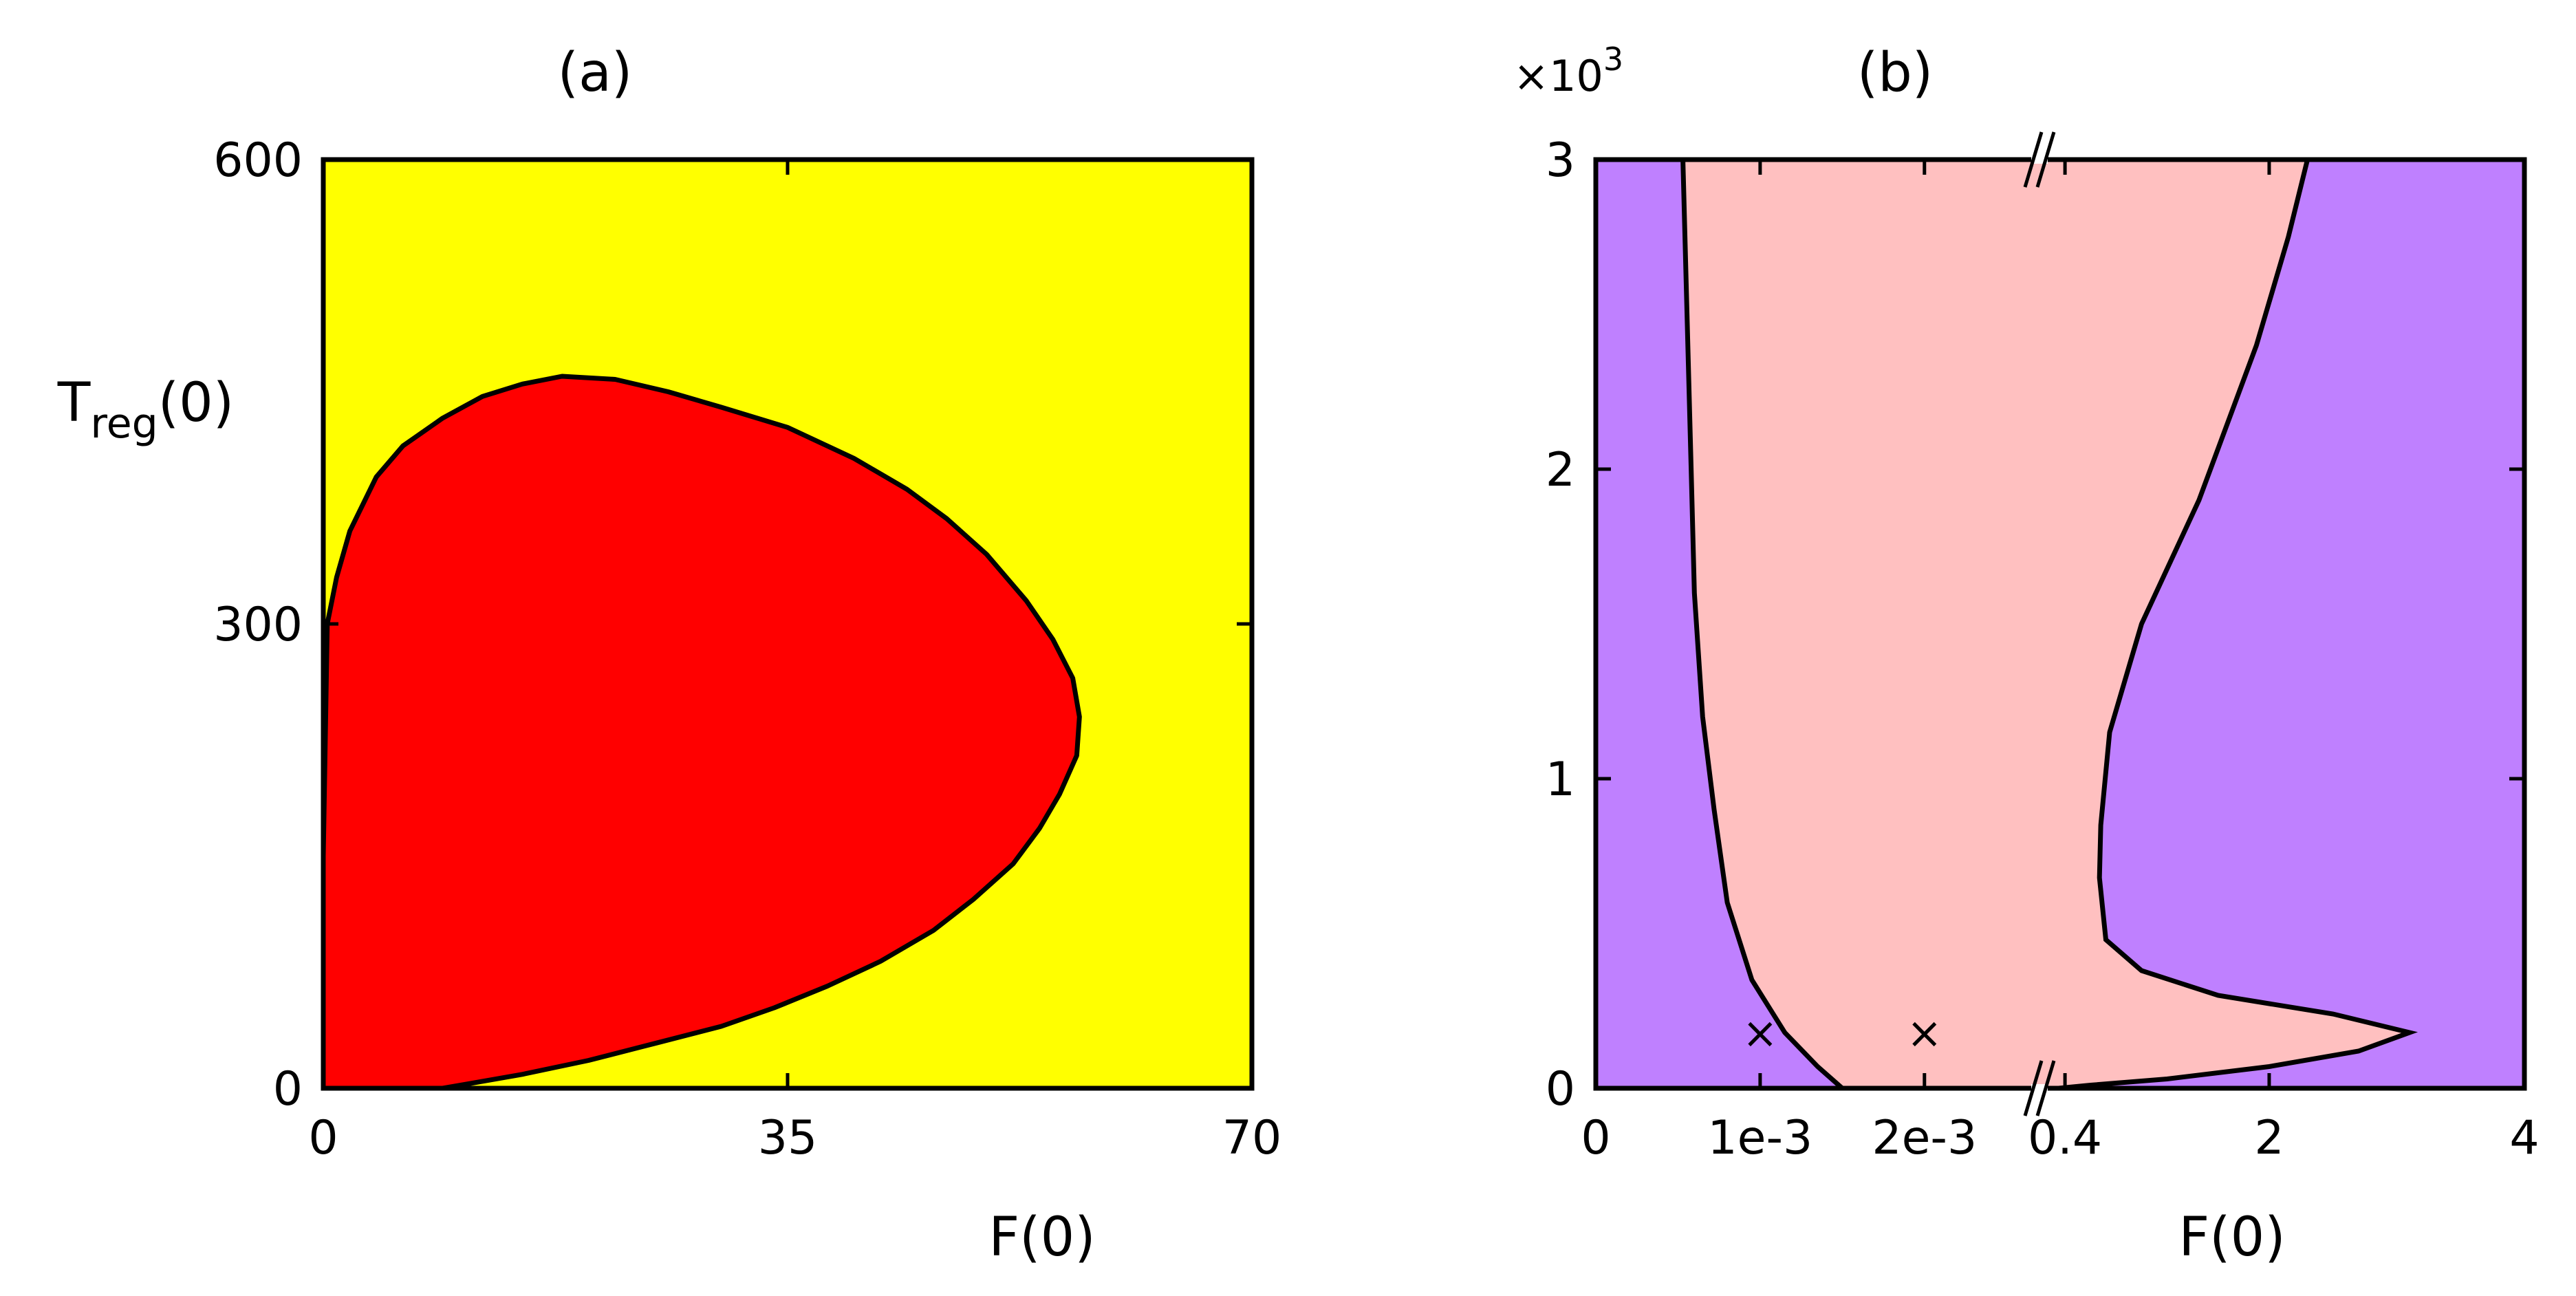 Image resolution: width=2576 pixels, height=1296 pixels. Describe the element at coordinates (788, 1138) in the screenshot. I see `x-tick-label: 35` at that location.